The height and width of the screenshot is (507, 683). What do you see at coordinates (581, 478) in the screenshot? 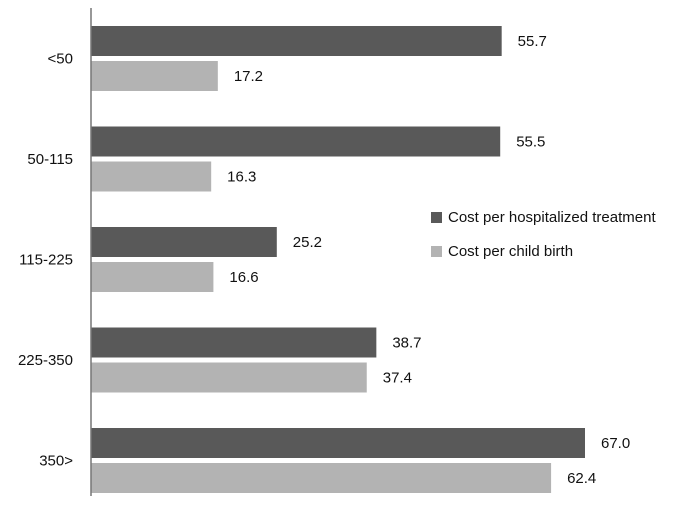
I see `value-label-childbirth-4: 62.4` at bounding box center [581, 478].